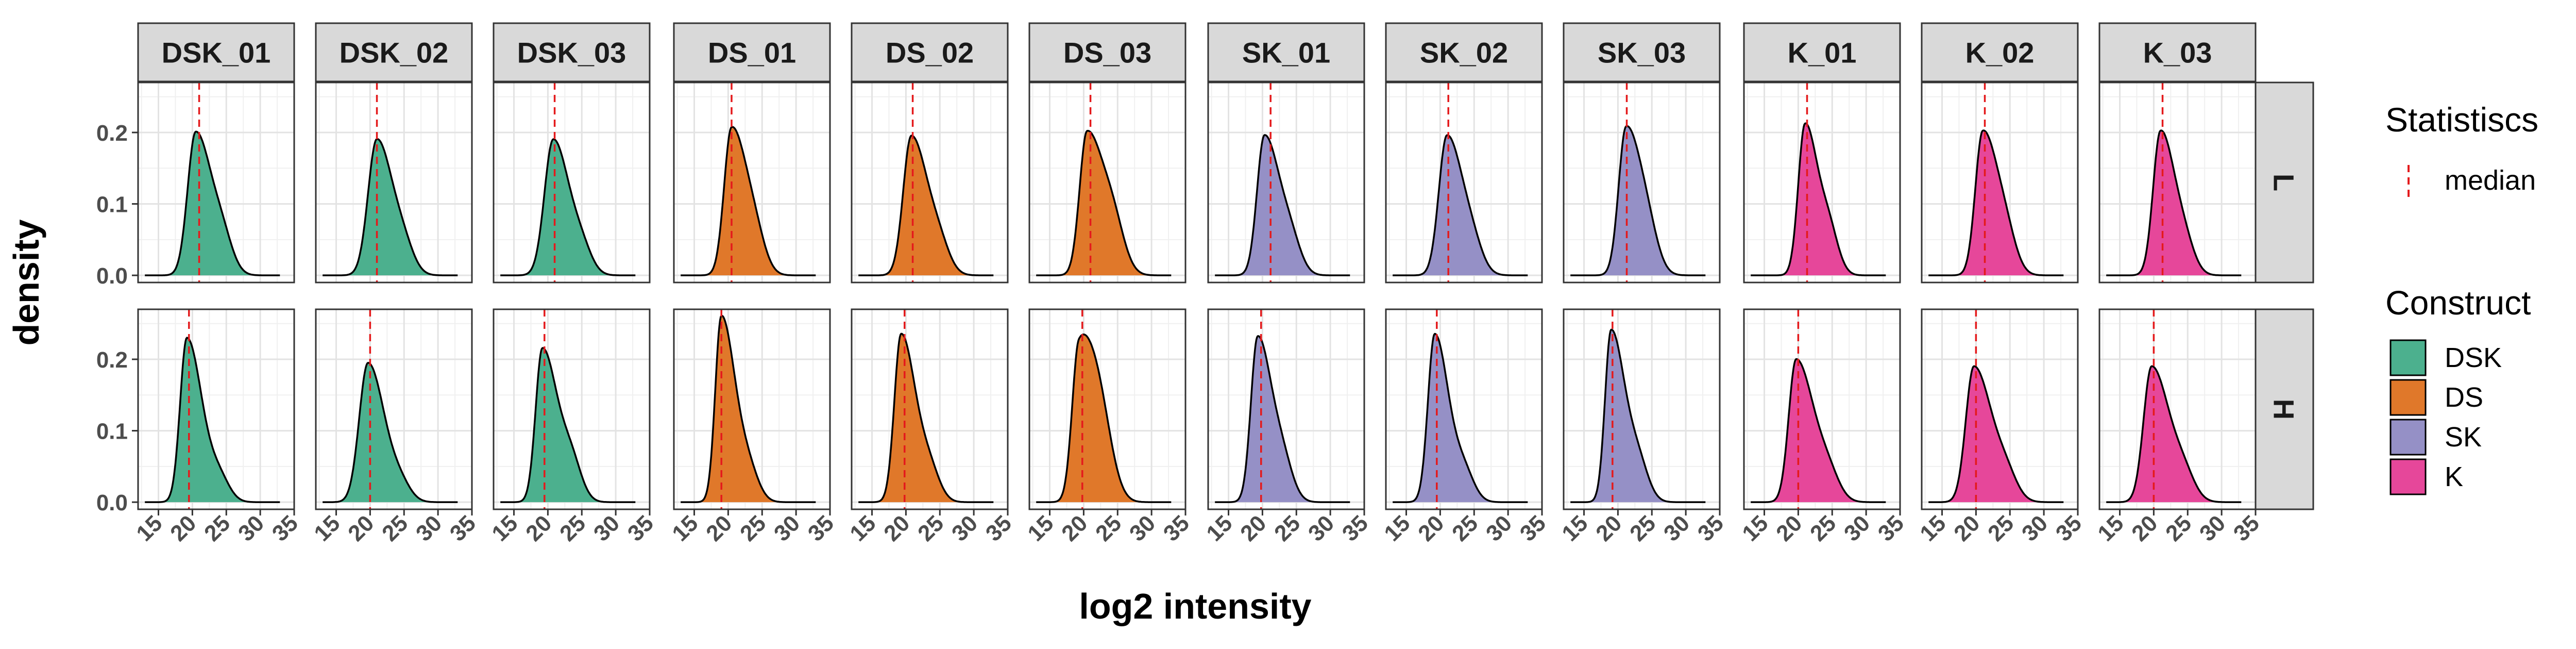 The image size is (2576, 649). I want to click on panel-DSK_03-H, so click(572, 409).